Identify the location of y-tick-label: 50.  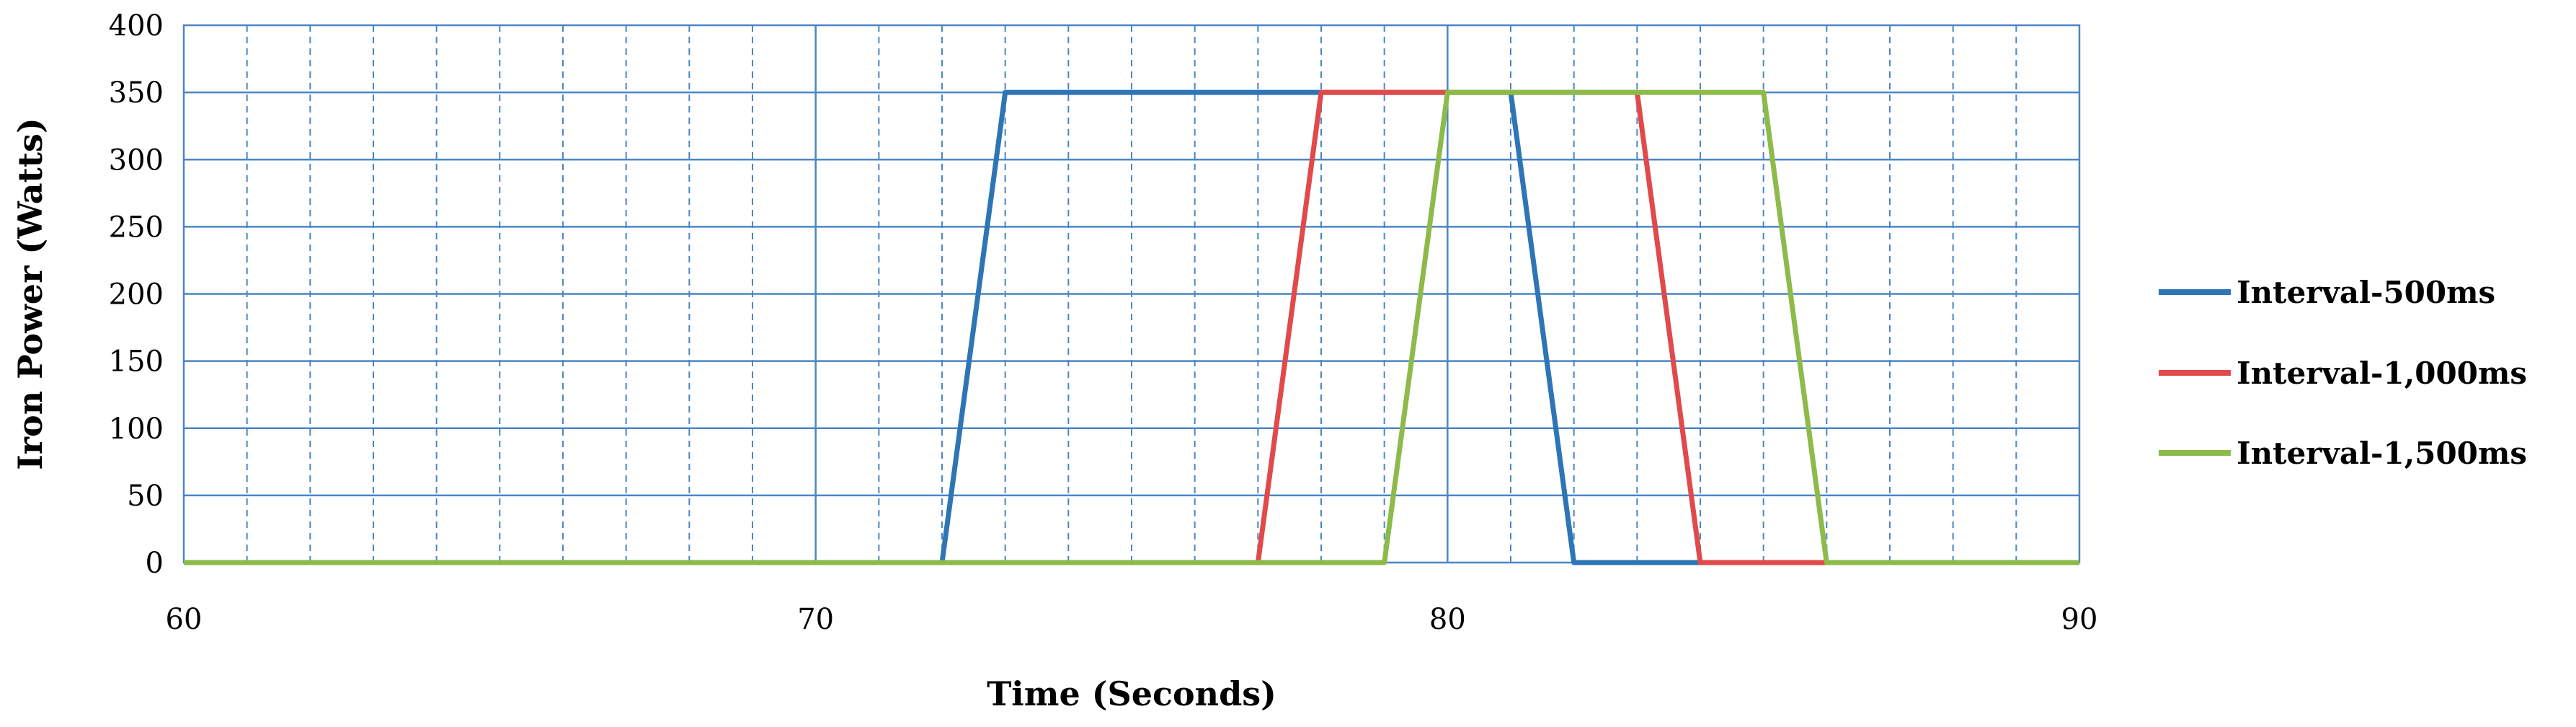
(145, 496).